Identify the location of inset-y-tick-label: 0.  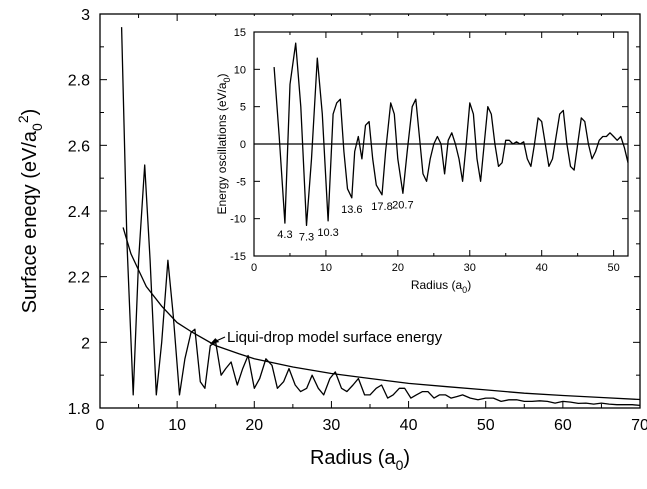
(243, 145).